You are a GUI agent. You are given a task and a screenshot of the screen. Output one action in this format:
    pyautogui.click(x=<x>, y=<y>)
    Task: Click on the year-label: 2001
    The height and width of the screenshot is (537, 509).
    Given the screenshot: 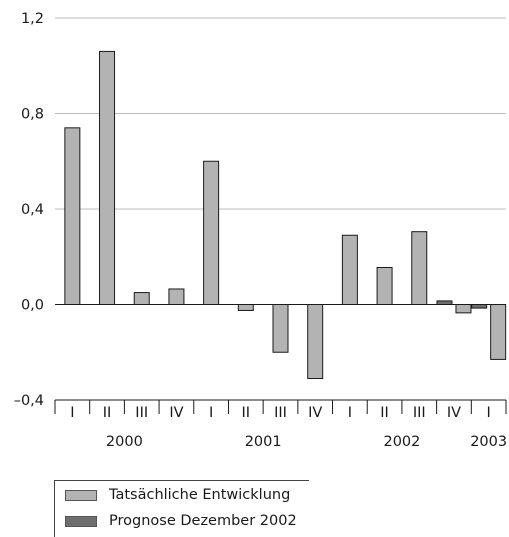 What is the action you would take?
    pyautogui.click(x=263, y=442)
    